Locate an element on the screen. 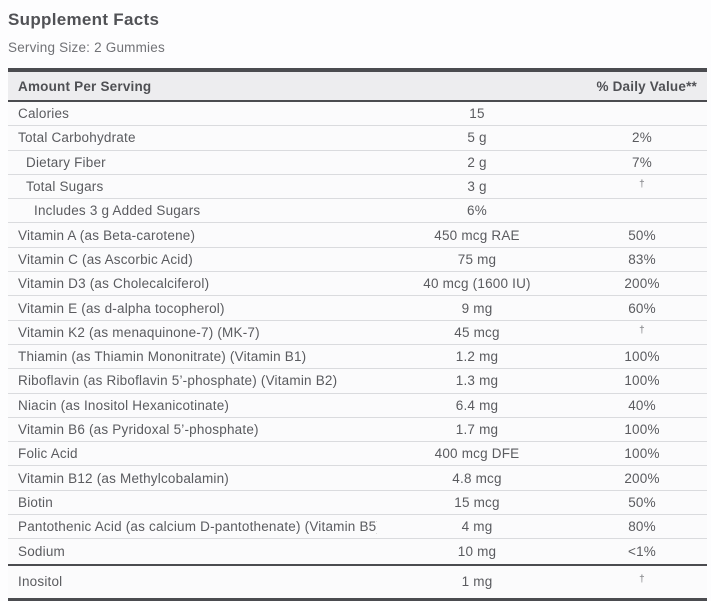  amount-cell: 1.7 mg is located at coordinates (477, 429).